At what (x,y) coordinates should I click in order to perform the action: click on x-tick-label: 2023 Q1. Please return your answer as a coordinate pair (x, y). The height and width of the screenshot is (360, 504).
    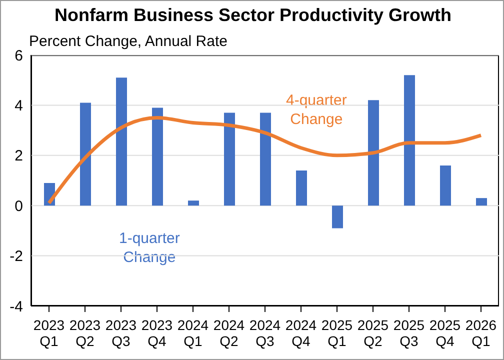
    Looking at the image, I should click on (49, 333).